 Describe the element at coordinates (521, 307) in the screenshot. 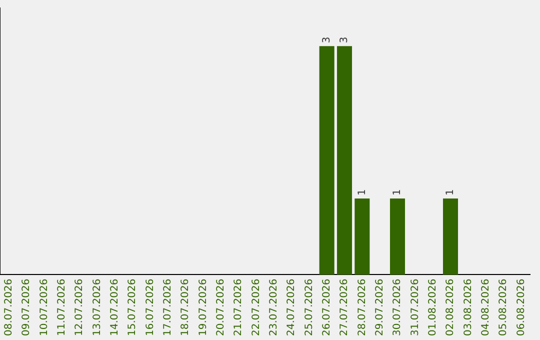

I see `x-tick-label: 06.08.2026` at that location.